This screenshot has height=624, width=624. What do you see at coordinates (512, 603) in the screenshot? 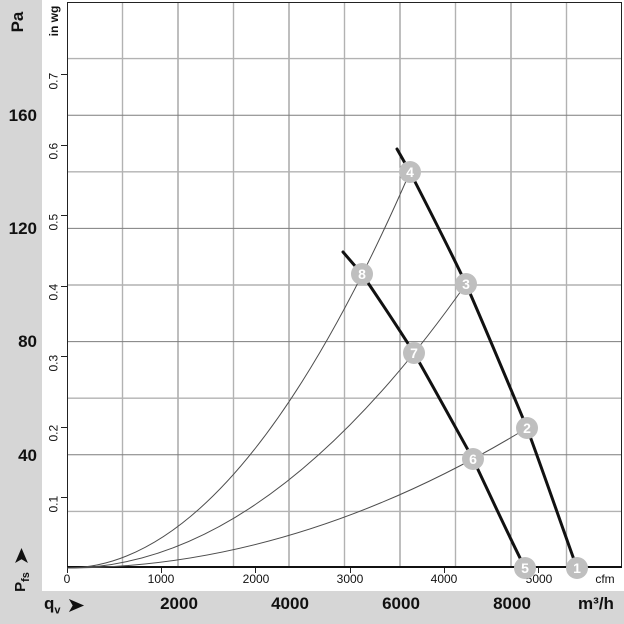
I see `m3h-tick-8000: 8000` at bounding box center [512, 603].